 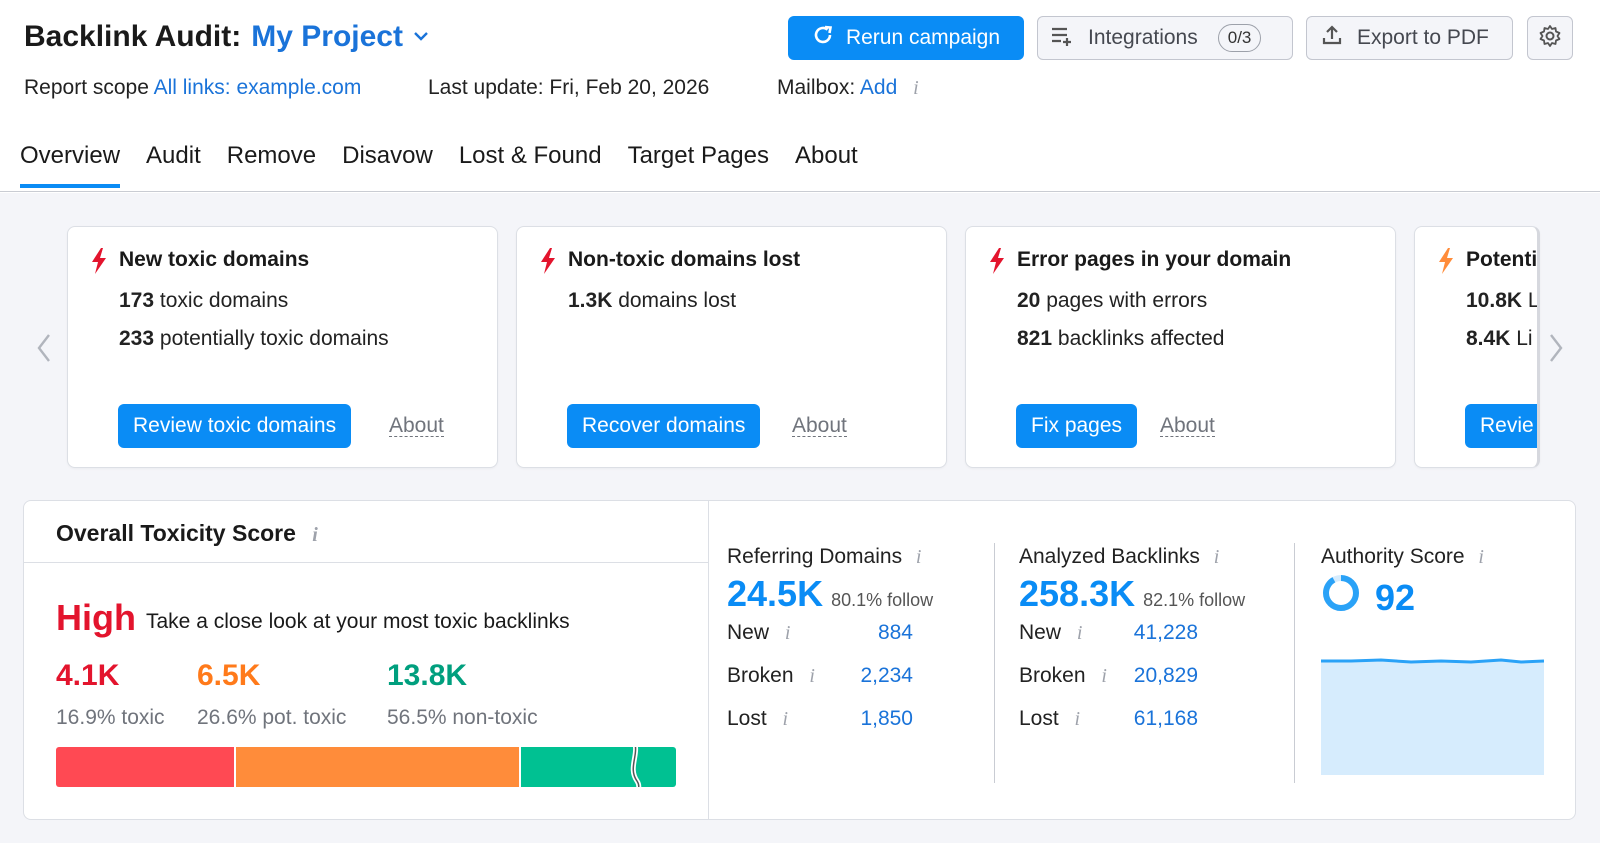 What do you see at coordinates (816, 87) in the screenshot?
I see `mailbox-label: Mailbox:` at bounding box center [816, 87].